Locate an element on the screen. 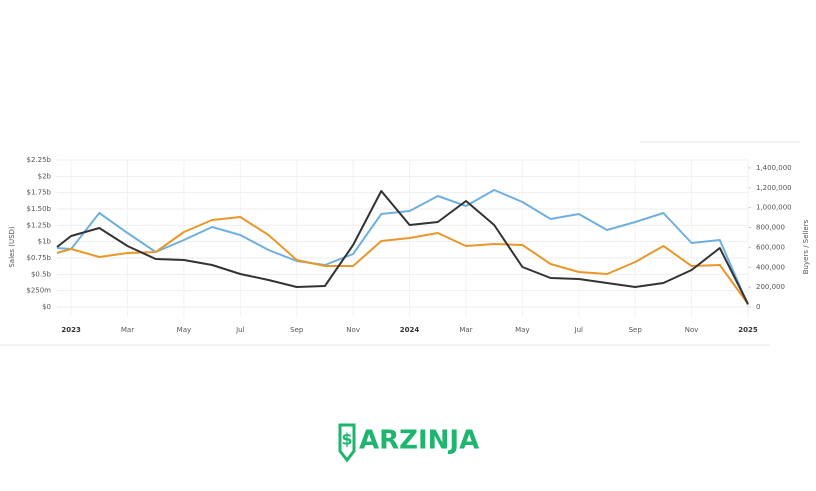 The height and width of the screenshot is (491, 816). y-tick-label: $1b is located at coordinates (45, 242).